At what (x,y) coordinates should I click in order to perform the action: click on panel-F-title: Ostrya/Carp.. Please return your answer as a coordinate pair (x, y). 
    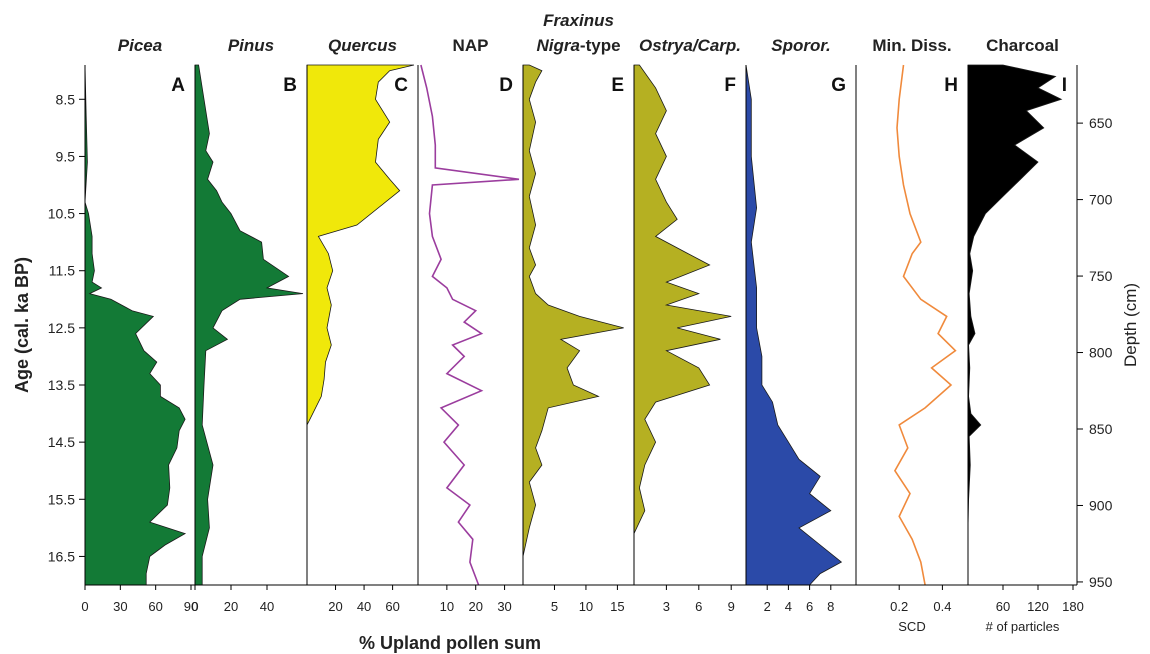
    Looking at the image, I should click on (690, 45).